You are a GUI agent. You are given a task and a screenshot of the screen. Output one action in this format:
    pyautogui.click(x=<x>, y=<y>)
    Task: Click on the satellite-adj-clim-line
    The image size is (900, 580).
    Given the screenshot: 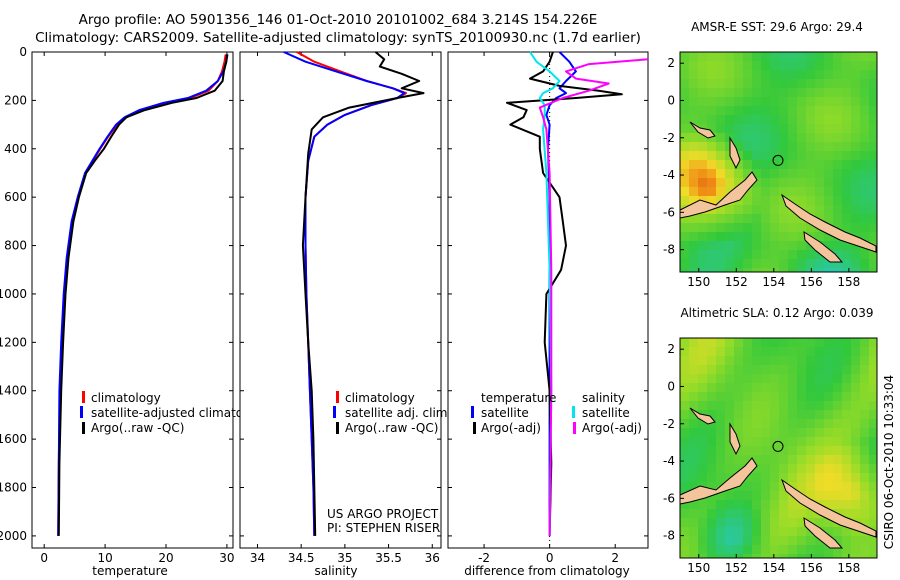 What is the action you would take?
    pyautogui.click(x=344, y=293)
    